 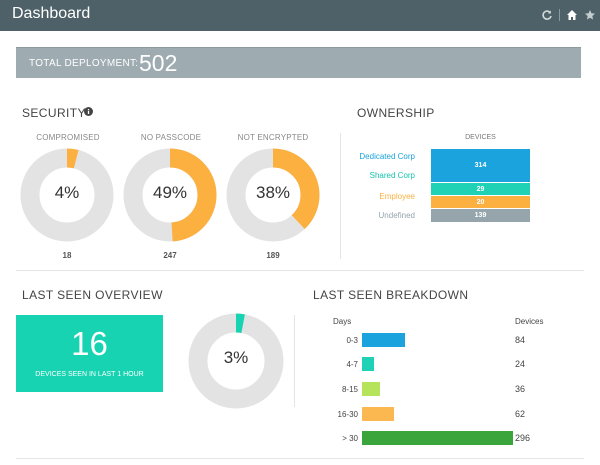 What do you see at coordinates (547, 15) in the screenshot?
I see `refresh-icon` at bounding box center [547, 15].